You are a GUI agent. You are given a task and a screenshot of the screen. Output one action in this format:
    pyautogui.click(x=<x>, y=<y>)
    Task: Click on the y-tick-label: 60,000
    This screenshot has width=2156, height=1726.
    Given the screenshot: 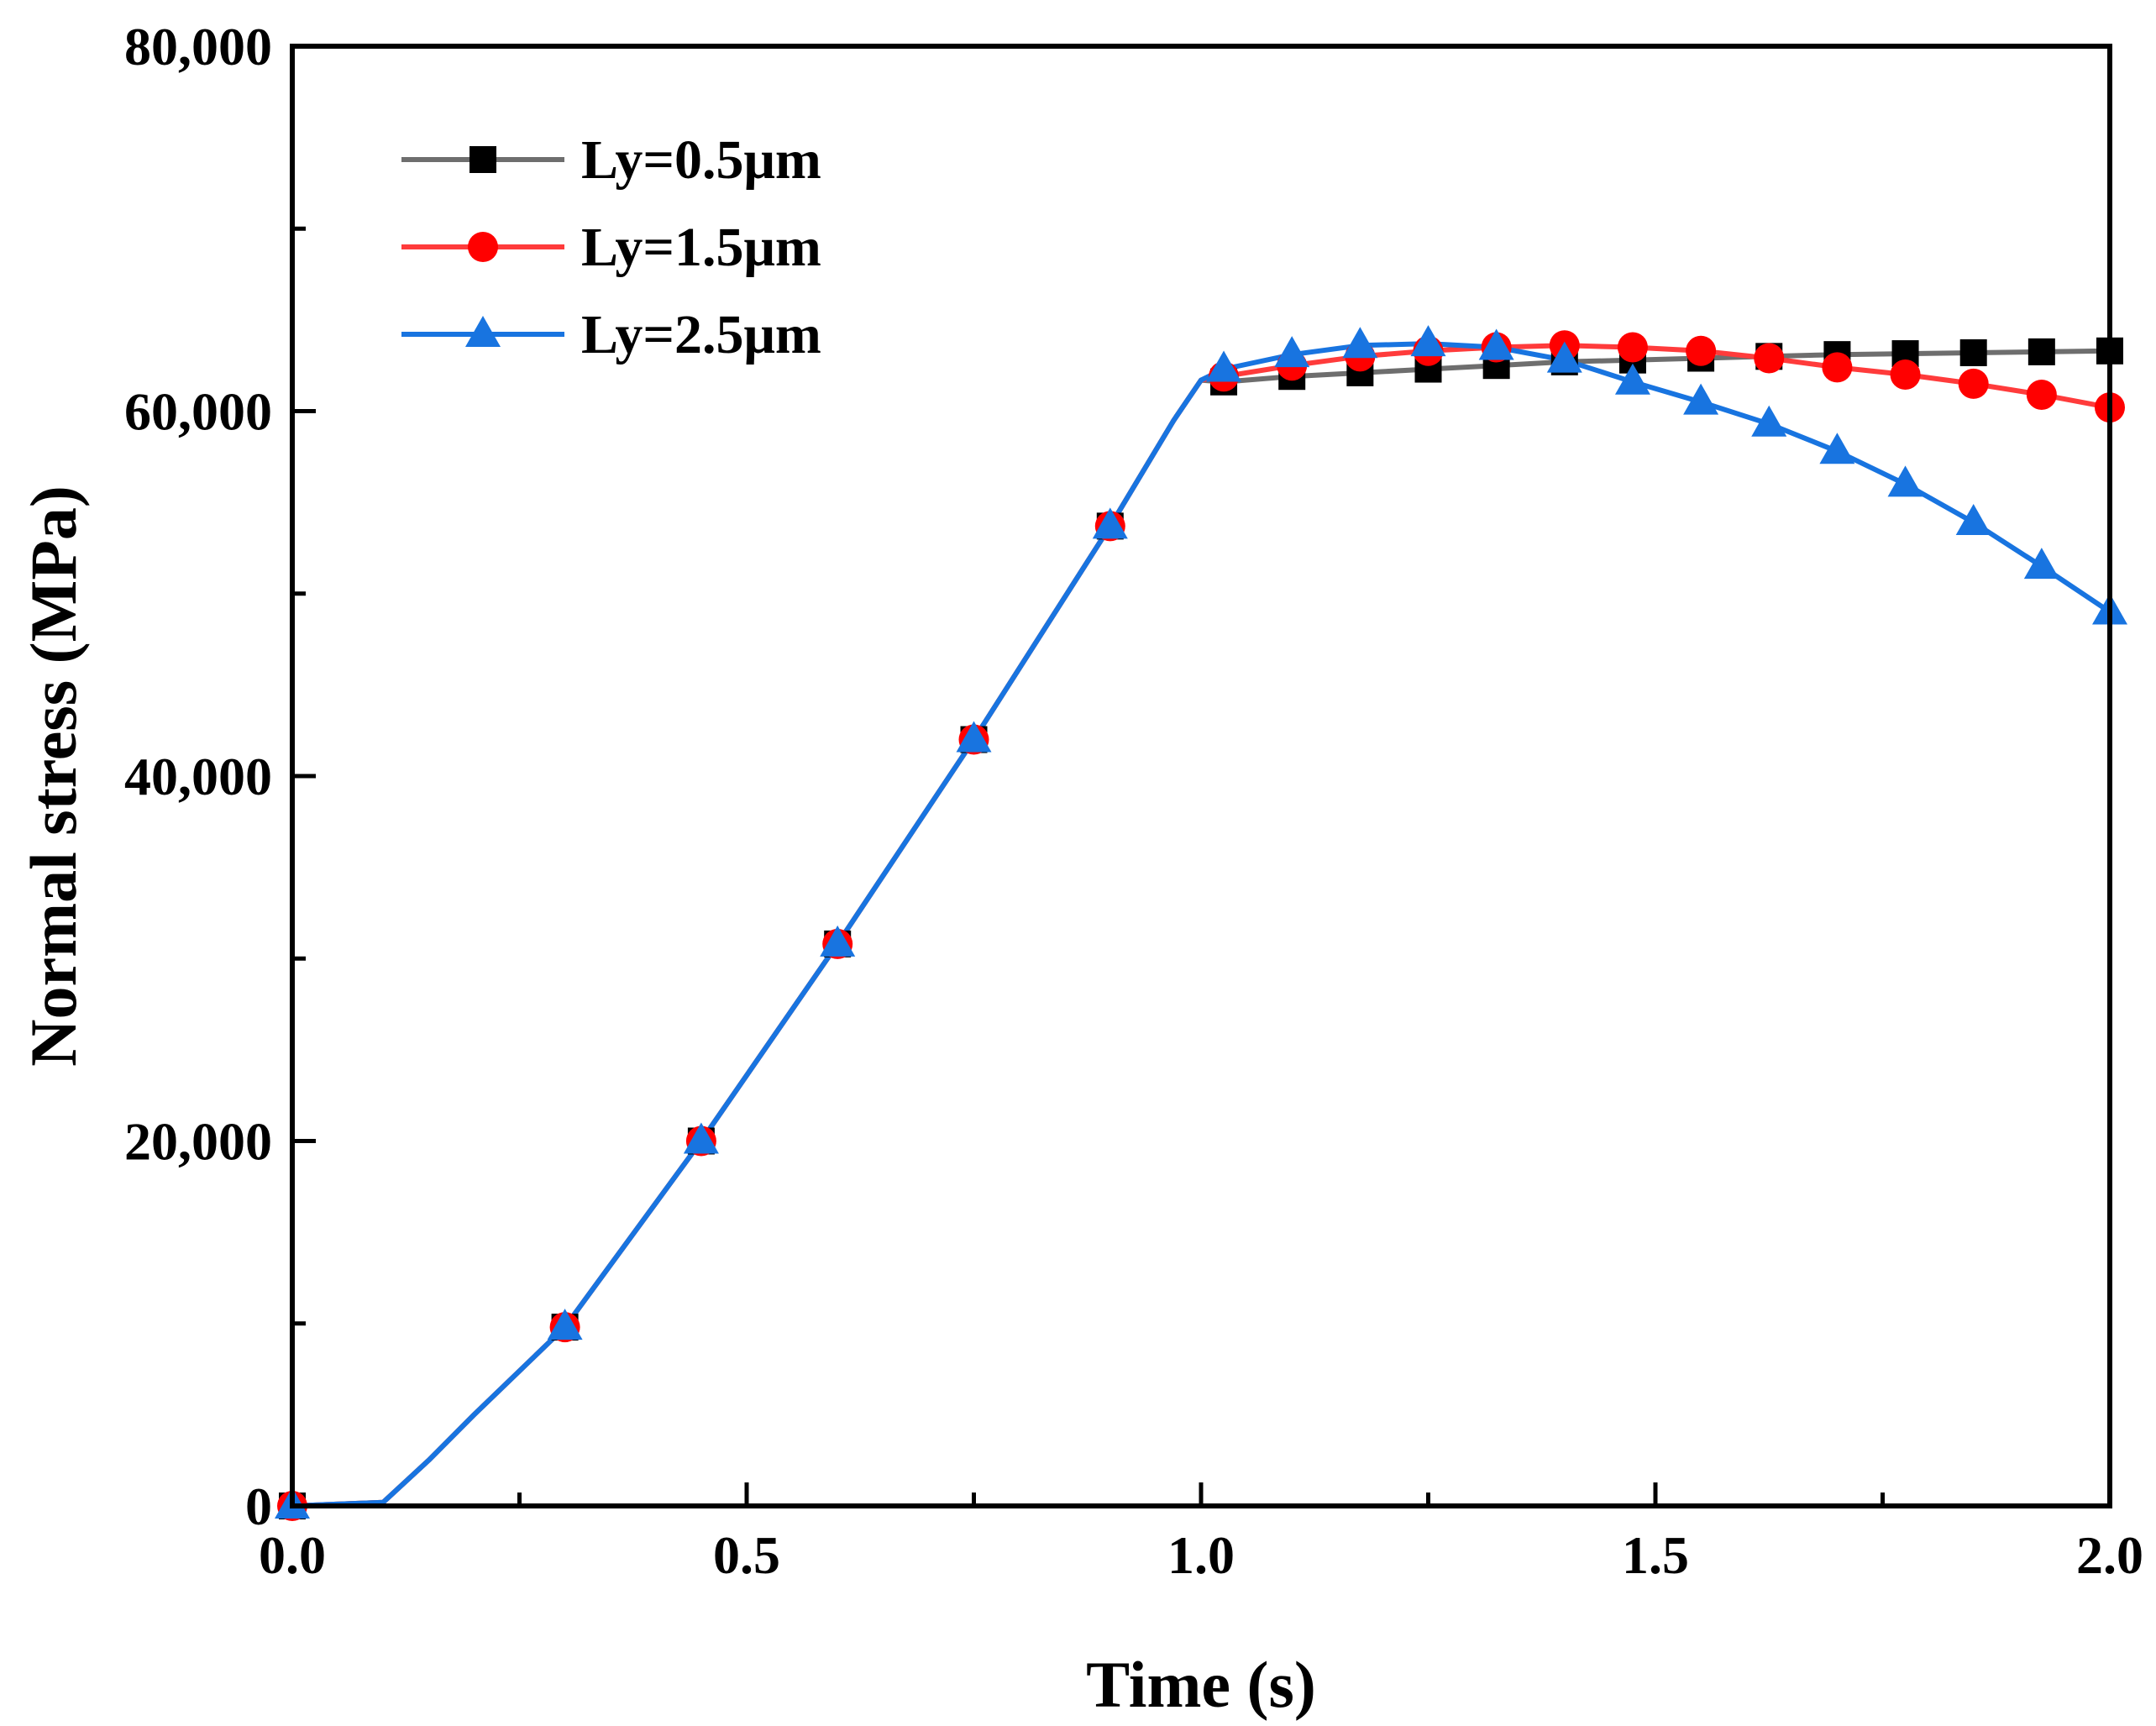 What is the action you would take?
    pyautogui.click(x=198, y=412)
    